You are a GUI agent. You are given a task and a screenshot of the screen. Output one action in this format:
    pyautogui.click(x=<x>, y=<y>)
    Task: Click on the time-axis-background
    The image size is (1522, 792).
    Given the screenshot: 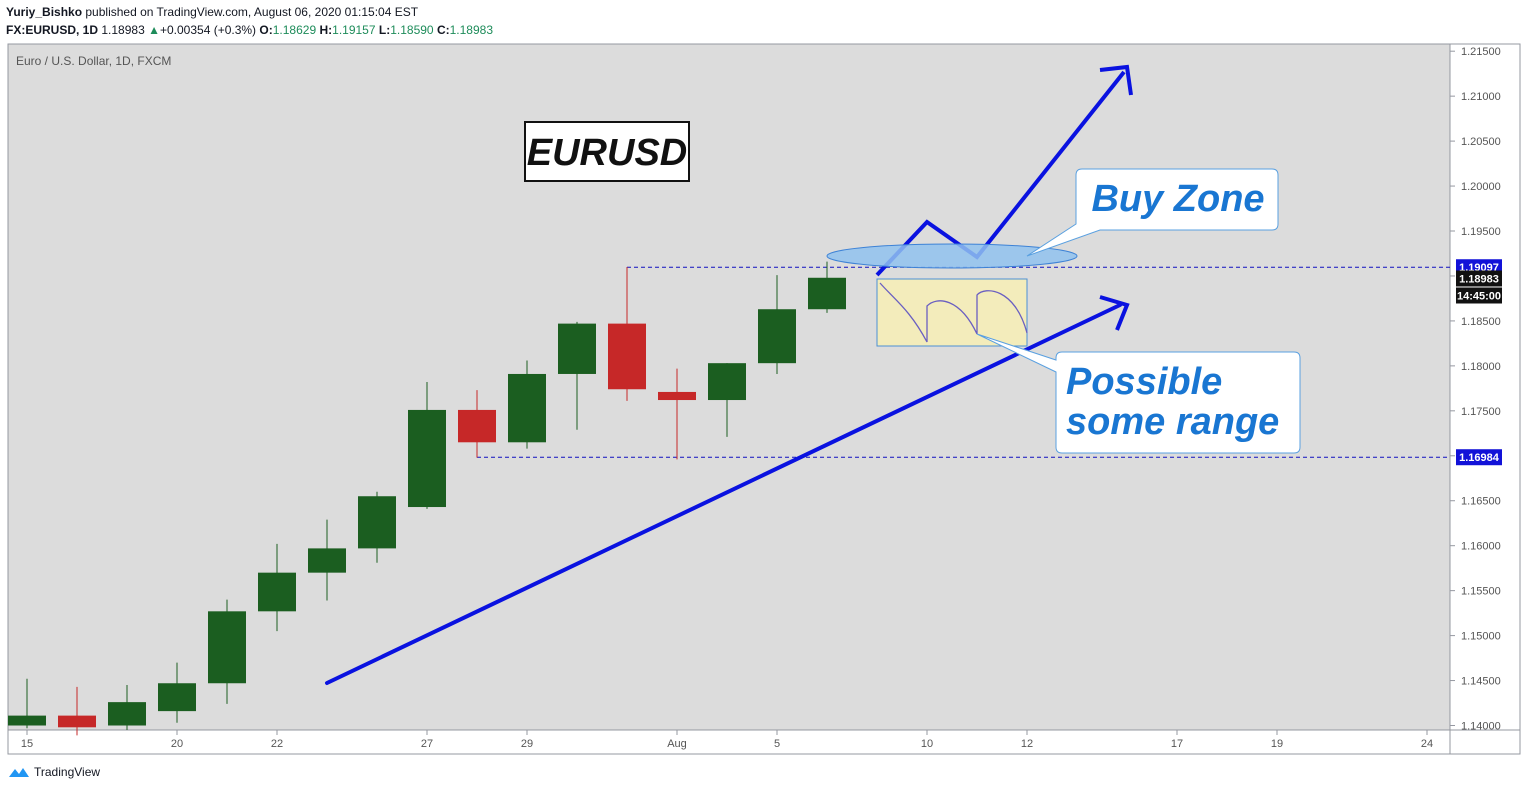 What is the action you would take?
    pyautogui.click(x=729, y=742)
    